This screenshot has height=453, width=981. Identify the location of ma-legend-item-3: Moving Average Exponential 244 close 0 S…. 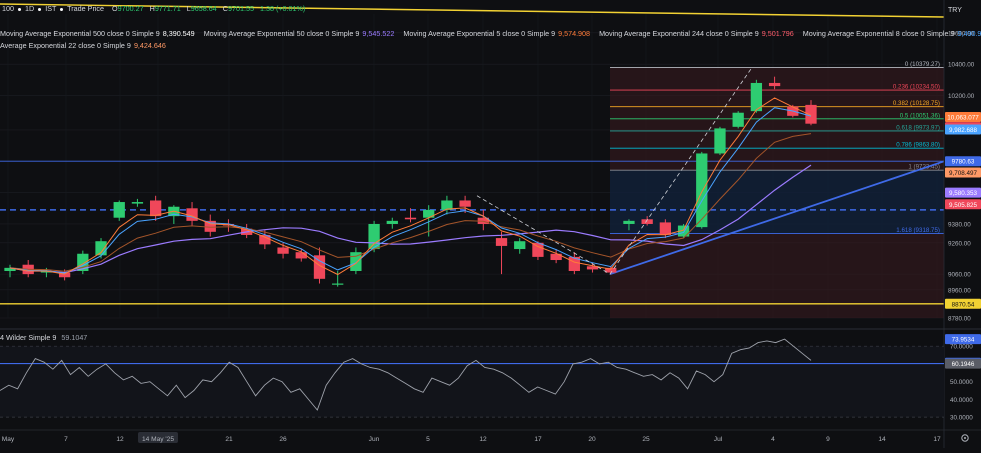
(696, 33).